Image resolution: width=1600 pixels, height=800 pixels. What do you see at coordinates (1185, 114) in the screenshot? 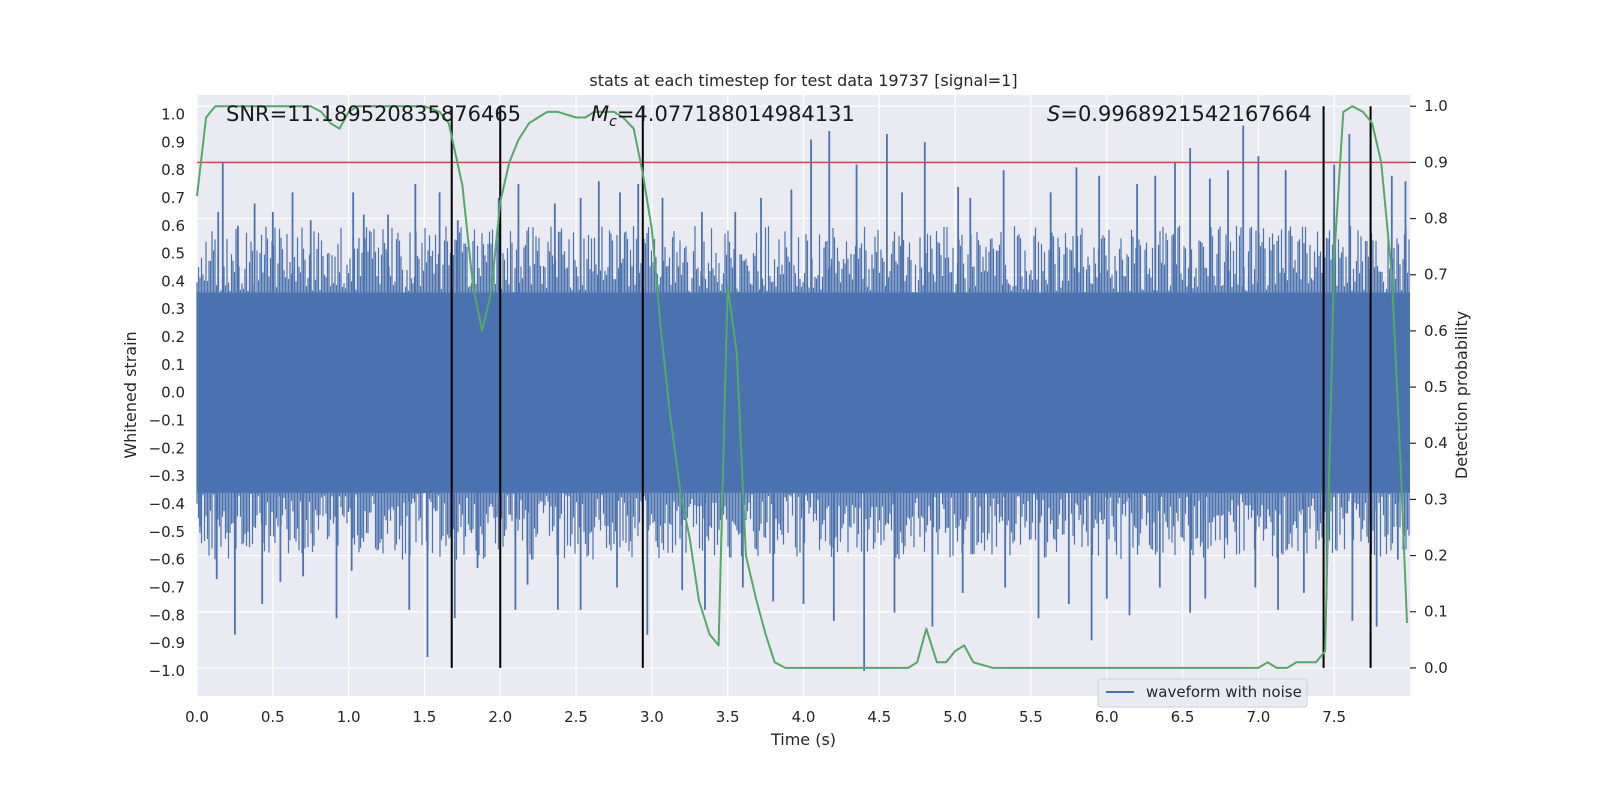
I see `s-value: =0.9968921542167664` at bounding box center [1185, 114].